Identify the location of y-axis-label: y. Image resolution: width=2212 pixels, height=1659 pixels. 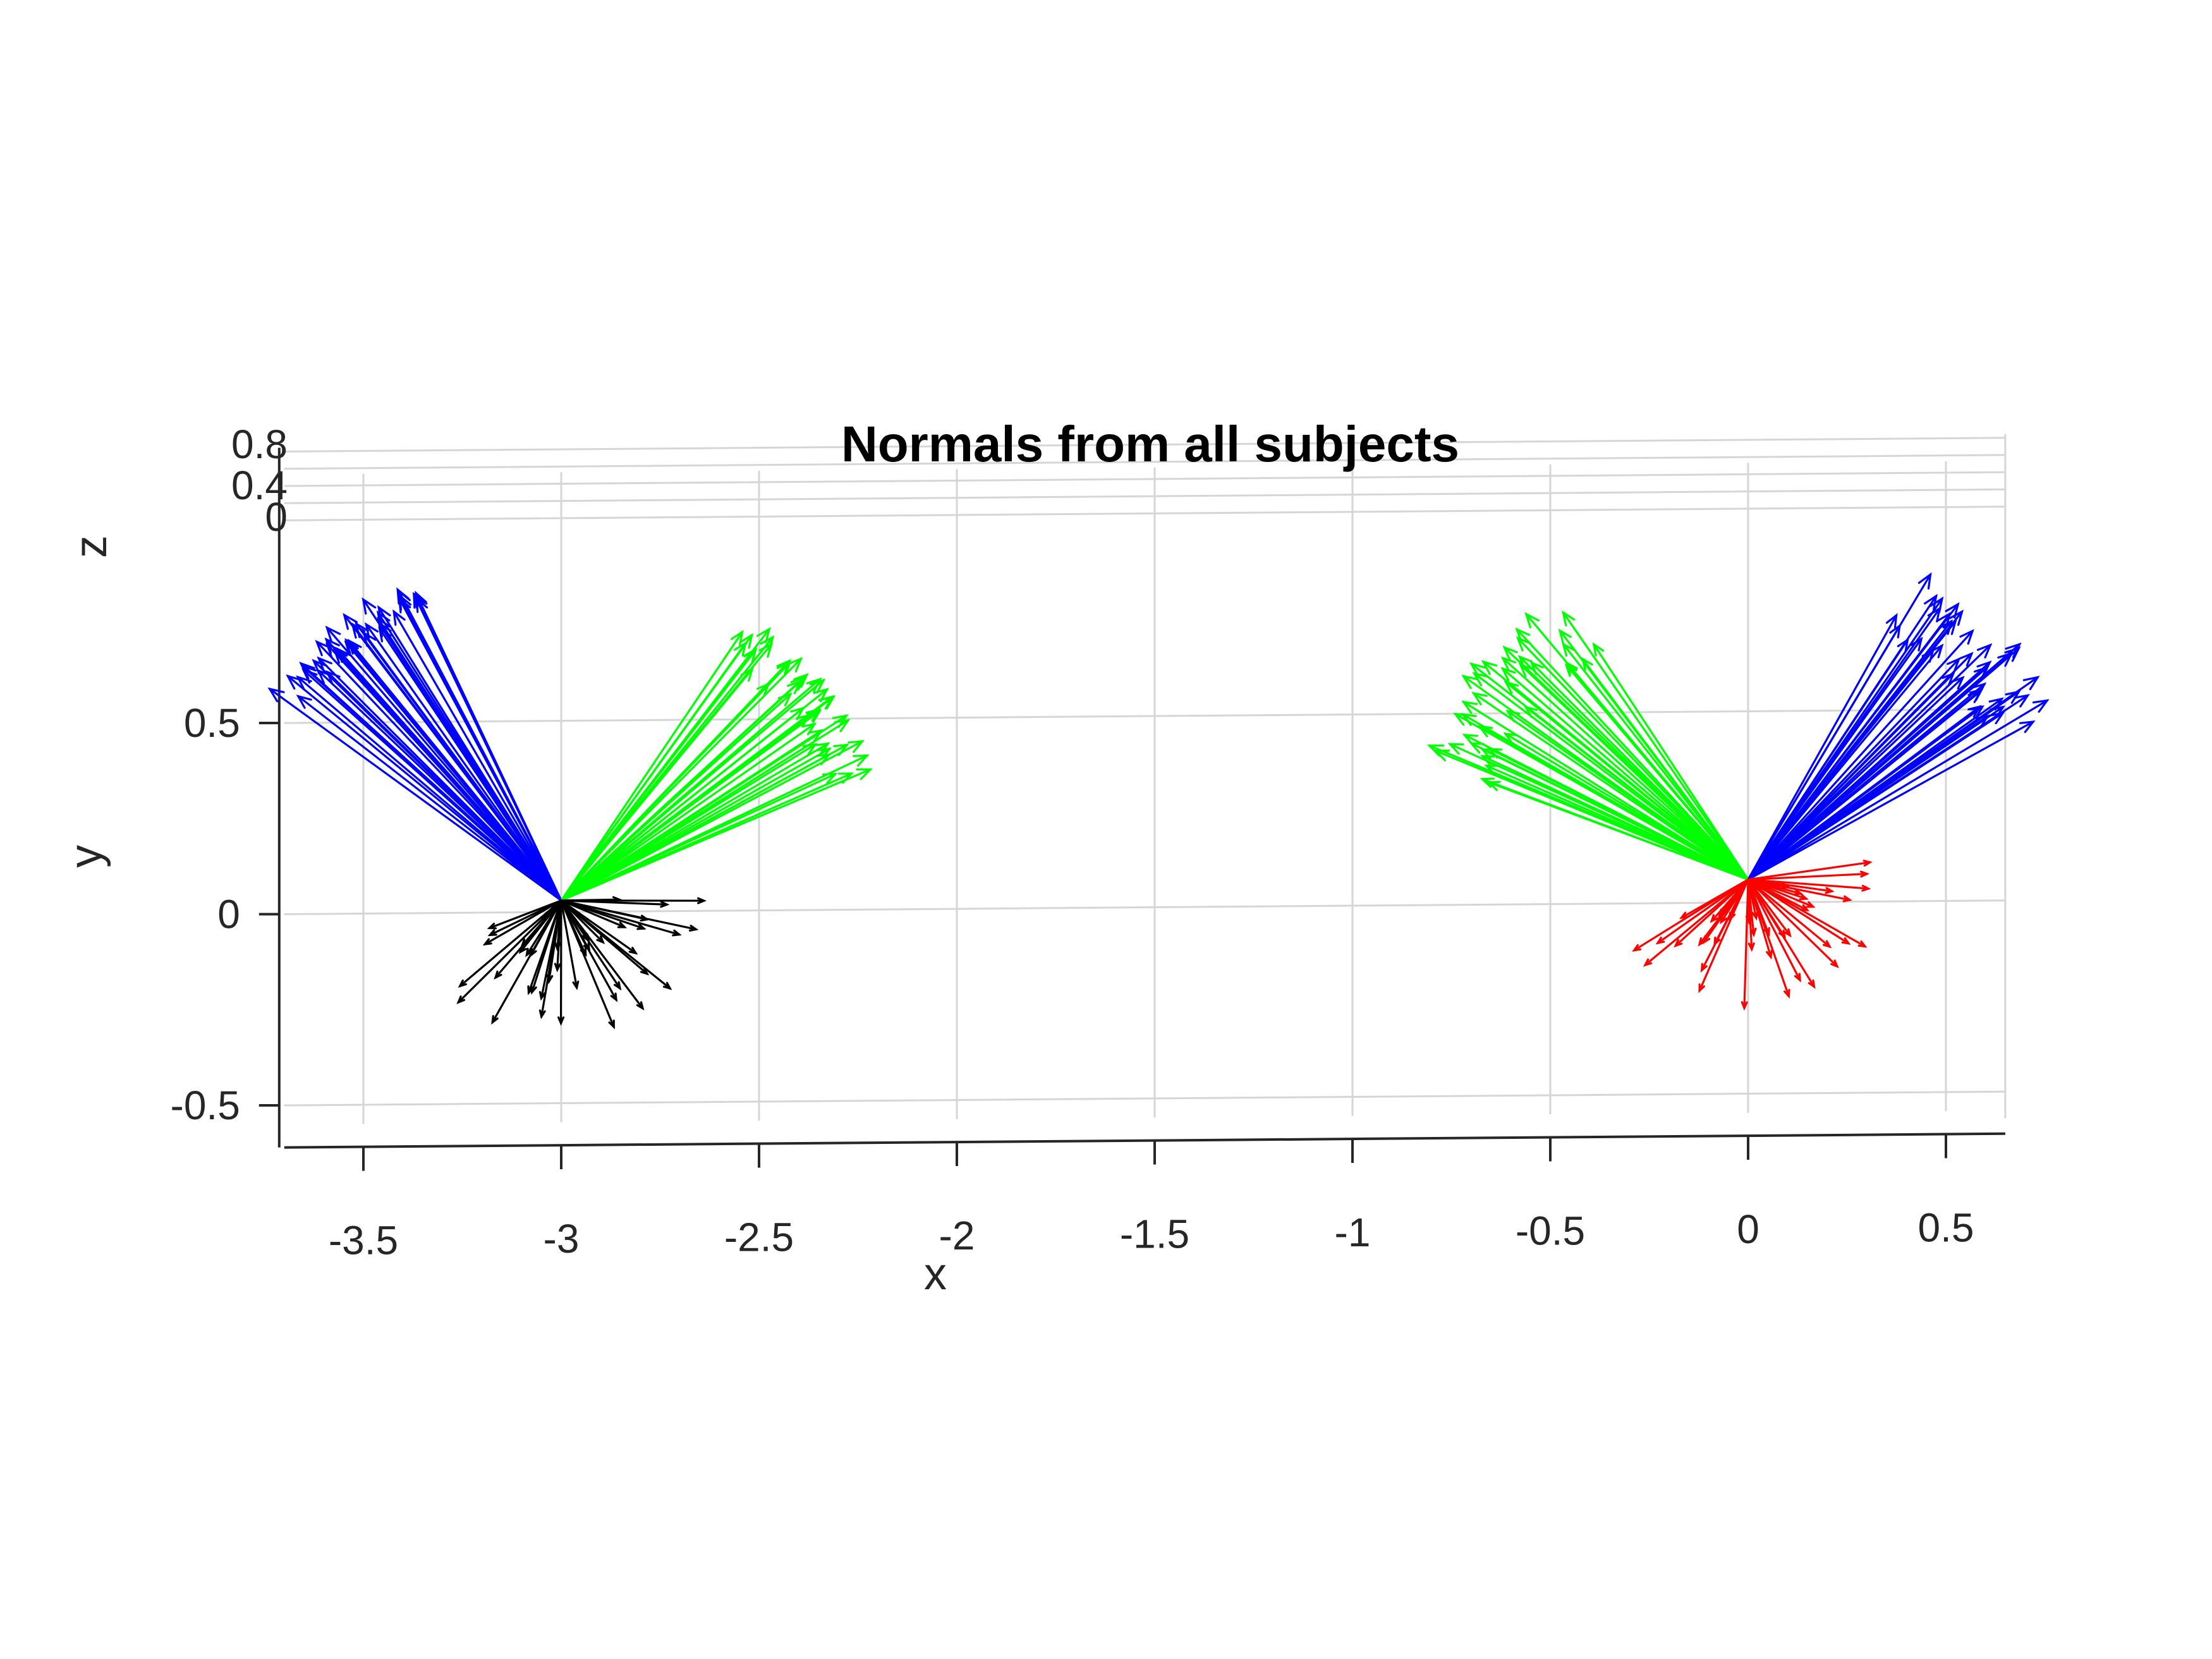
(86, 856).